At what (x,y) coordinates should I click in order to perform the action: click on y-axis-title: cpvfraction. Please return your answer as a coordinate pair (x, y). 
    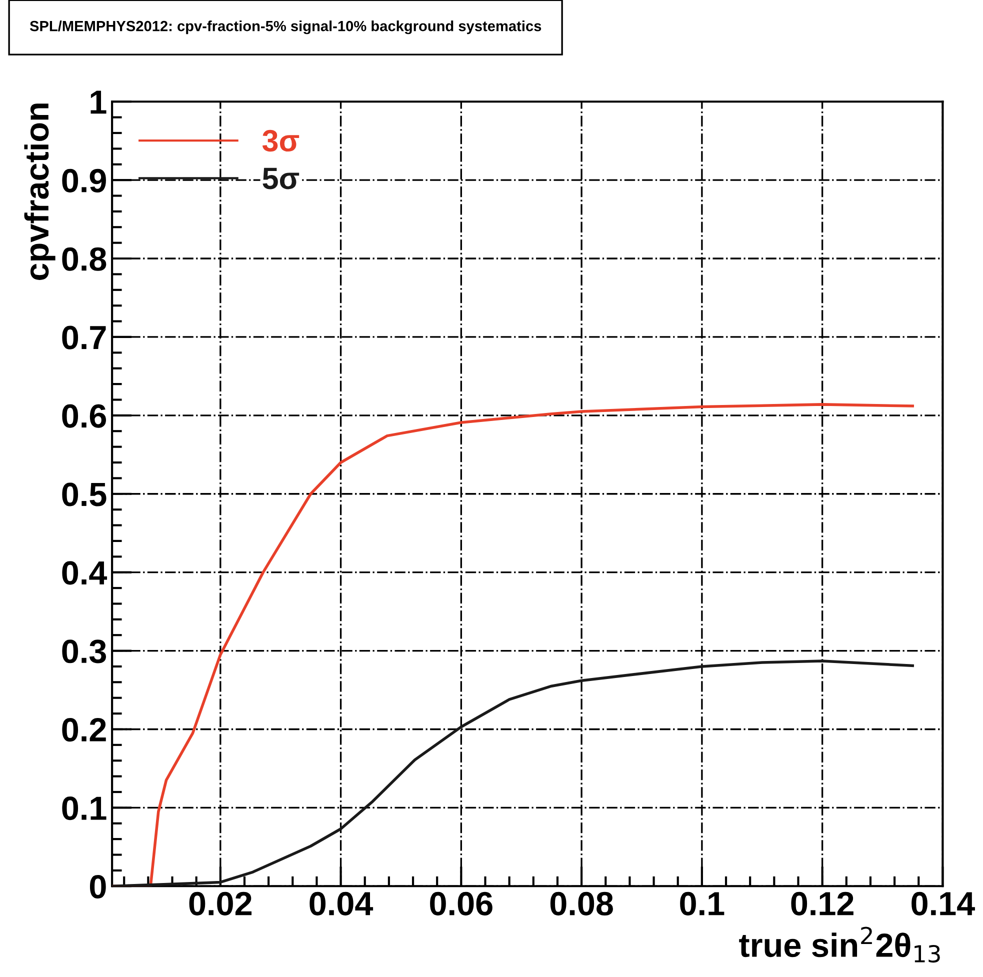
    Looking at the image, I should click on (40, 192).